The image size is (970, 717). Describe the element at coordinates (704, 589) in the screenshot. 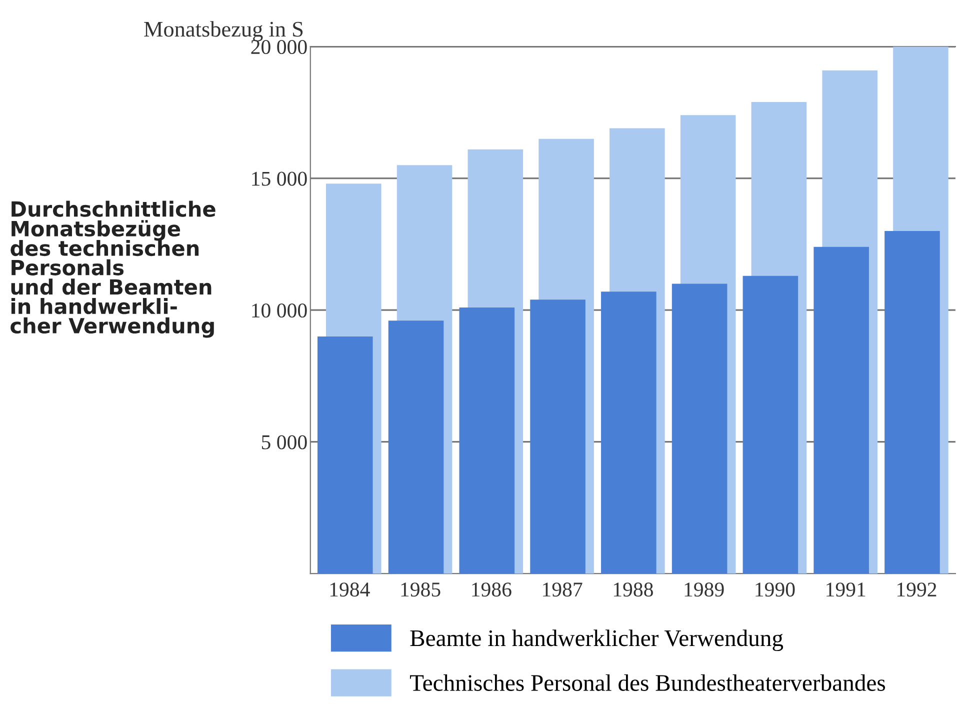

I see `x-tick-label: 1989` at that location.